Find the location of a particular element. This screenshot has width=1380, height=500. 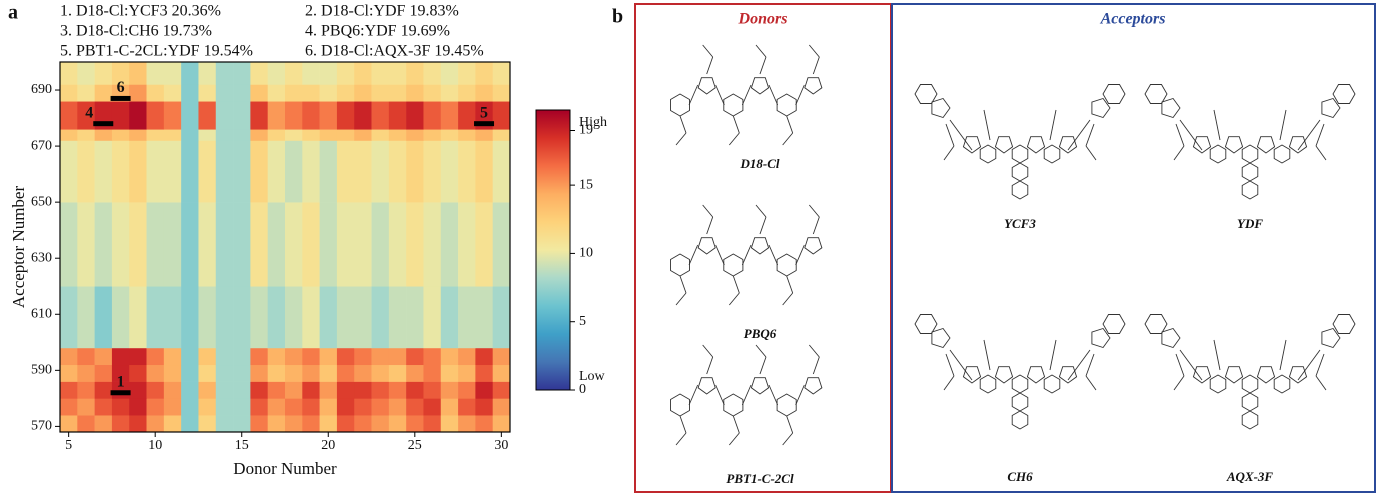

x-tick-label: 25 is located at coordinates (415, 445).